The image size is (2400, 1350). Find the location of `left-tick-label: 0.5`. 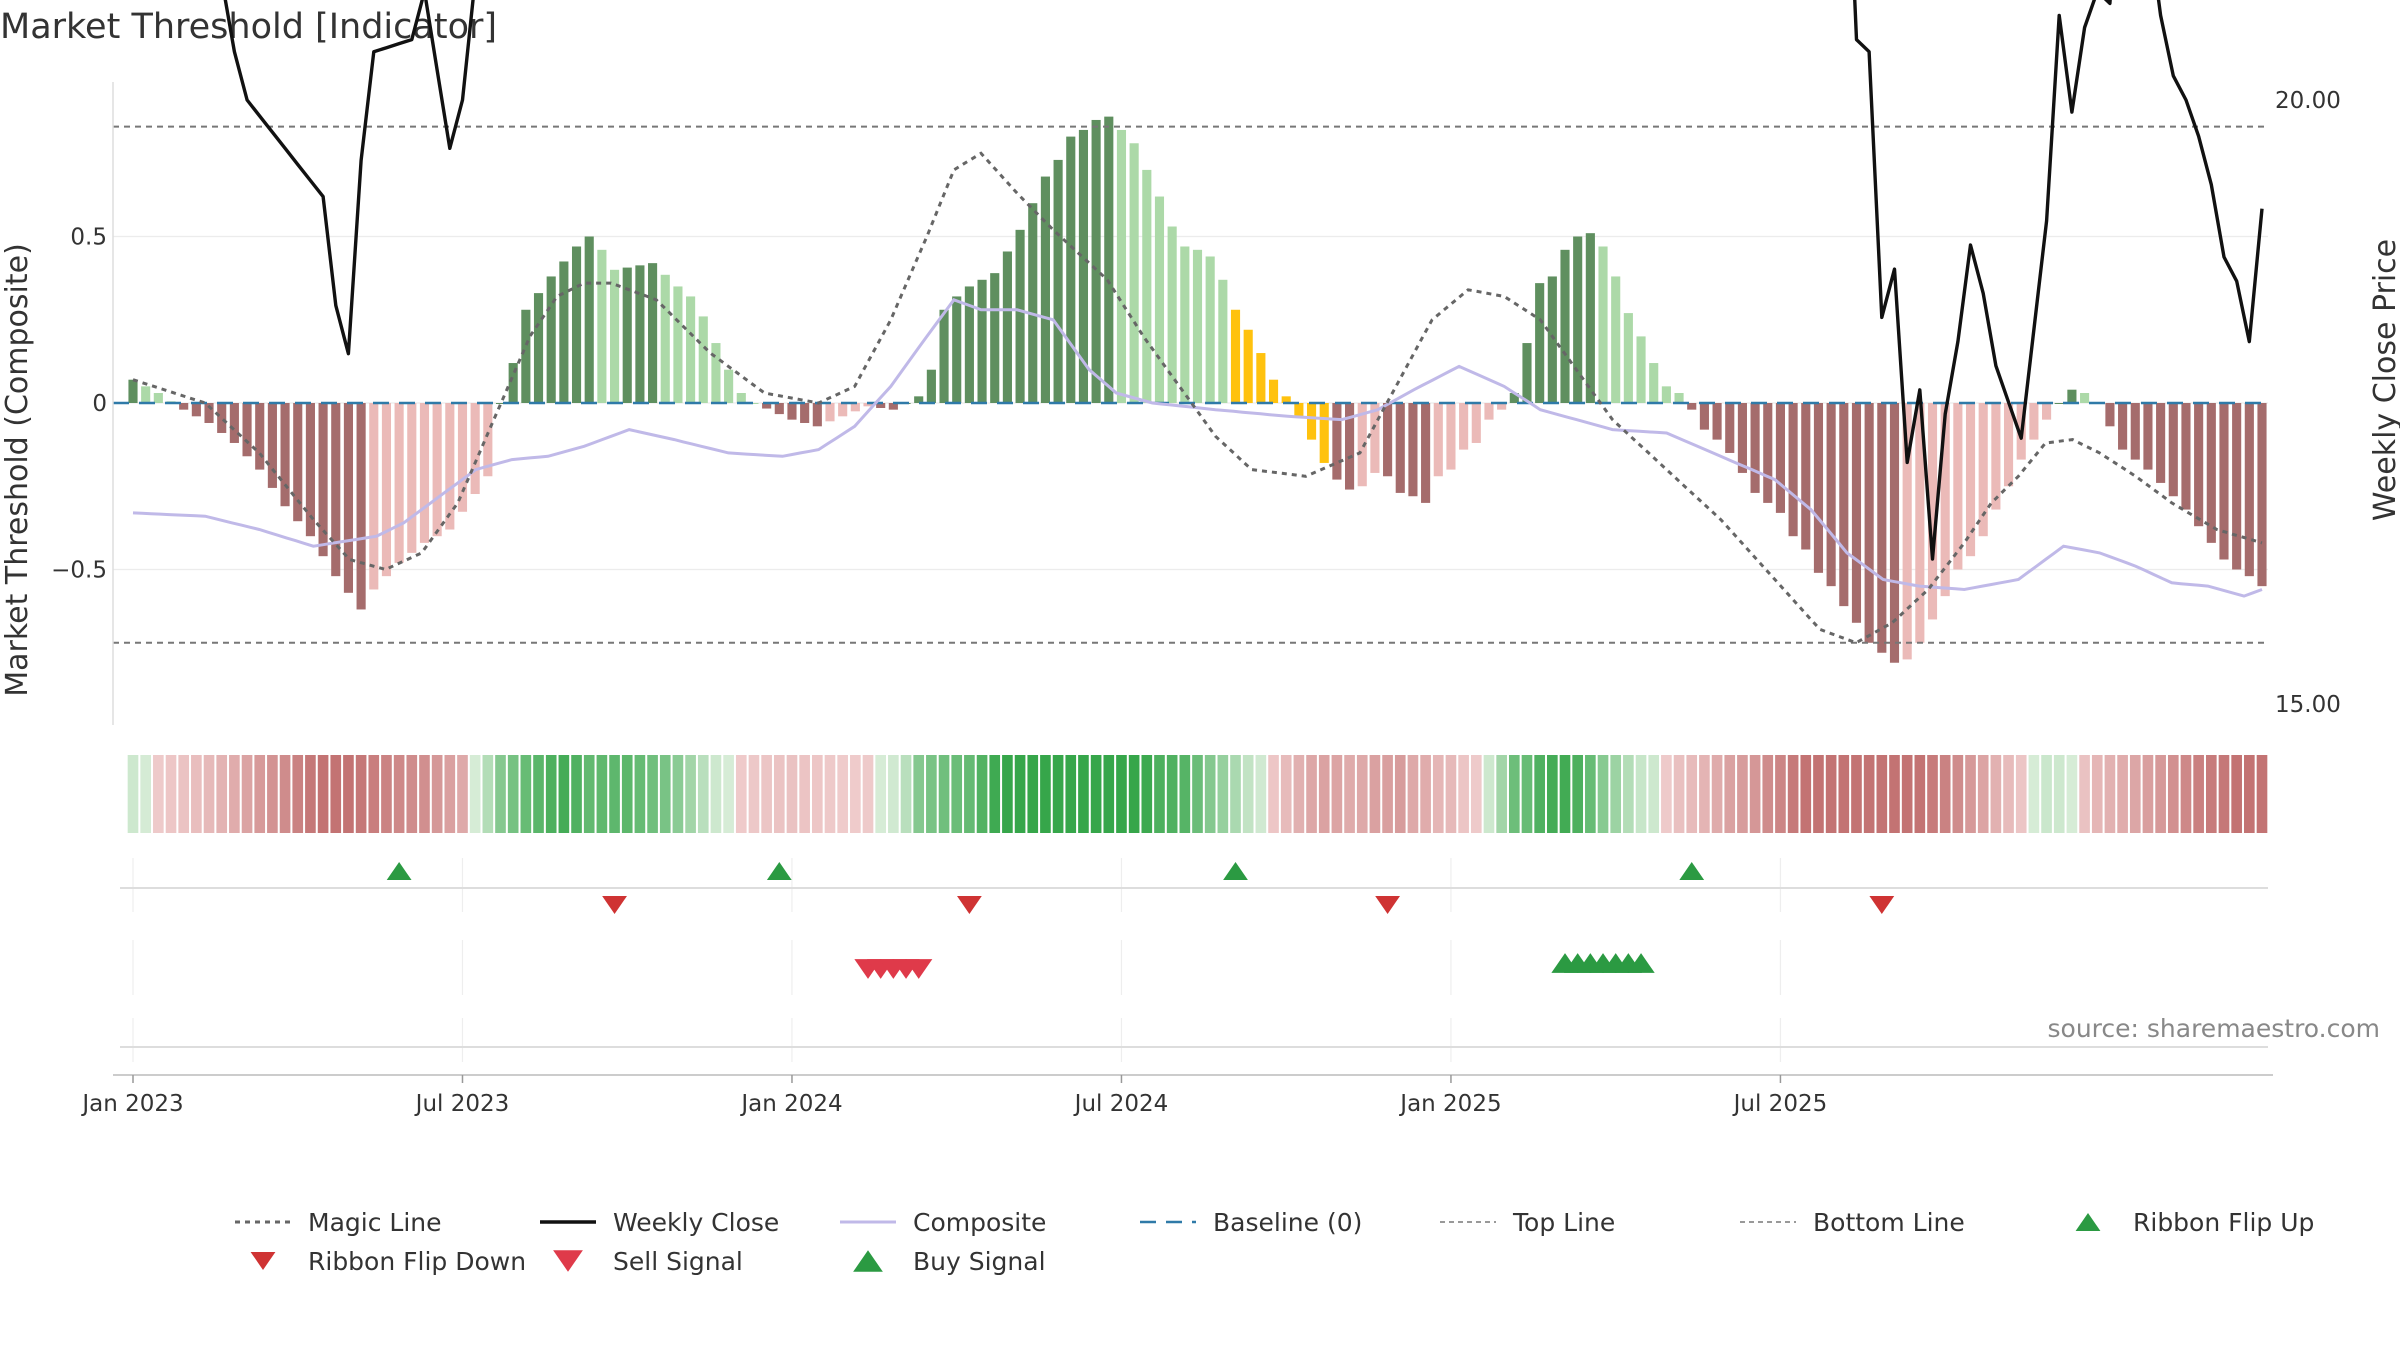

left-tick-label: 0.5 is located at coordinates (88, 238).